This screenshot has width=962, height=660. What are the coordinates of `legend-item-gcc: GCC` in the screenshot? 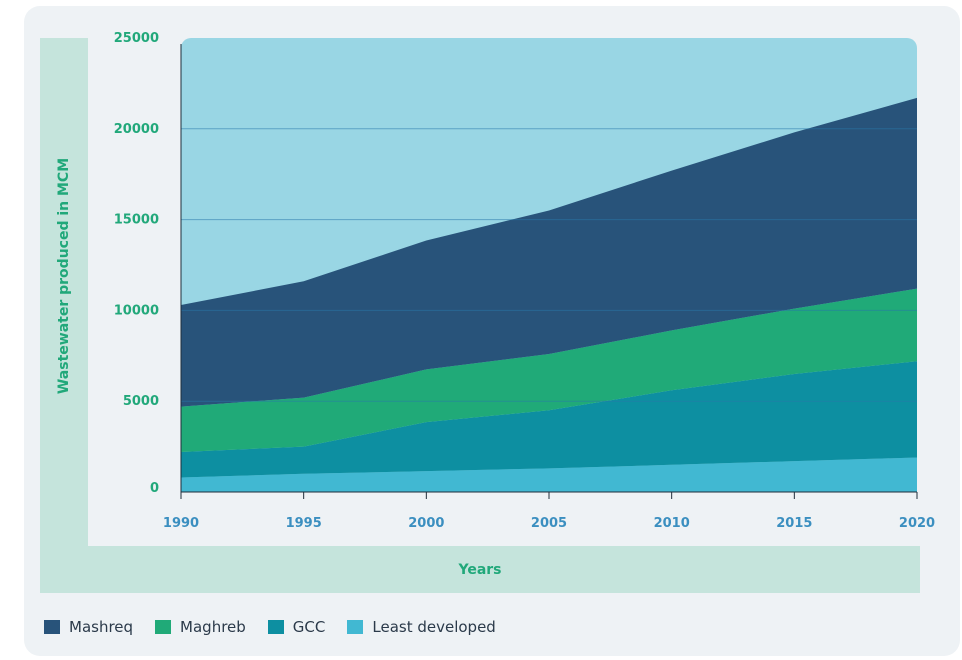 It's located at (296, 627).